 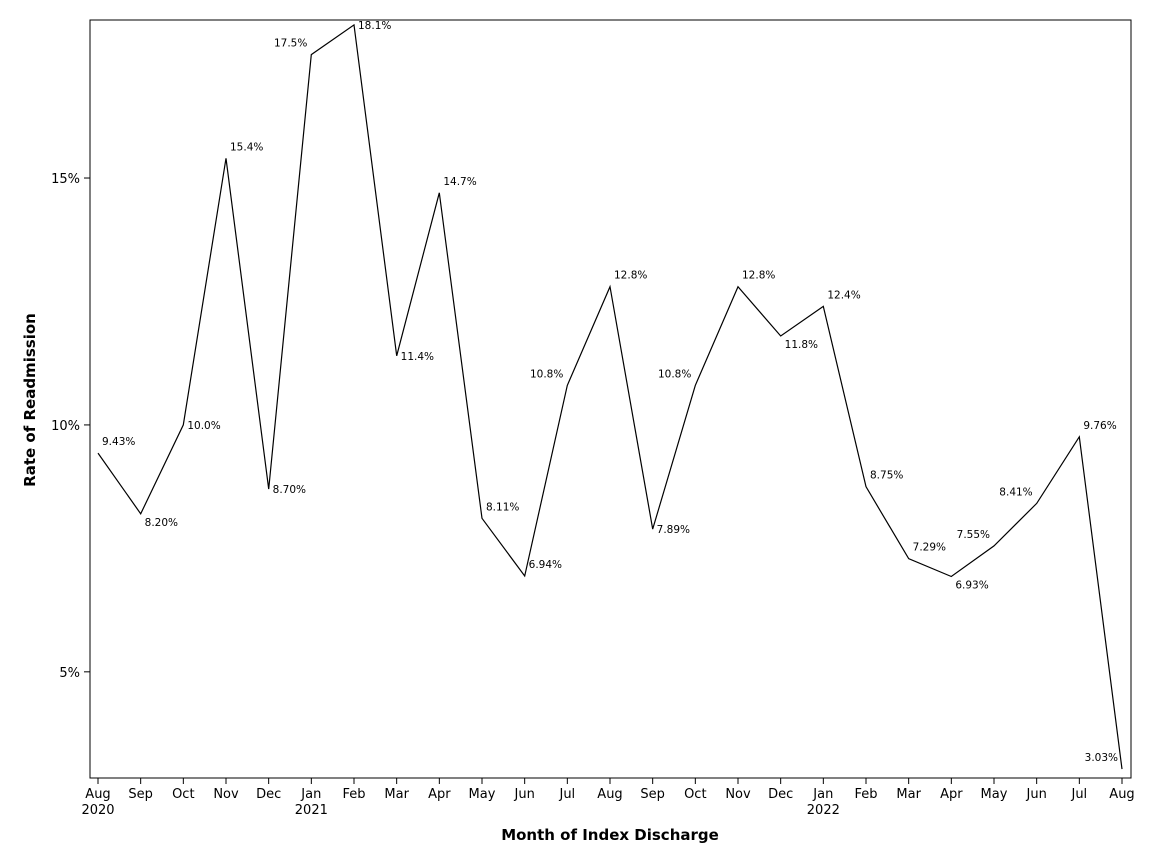 What do you see at coordinates (971, 586) in the screenshot?
I see `data-label: 6.93%` at bounding box center [971, 586].